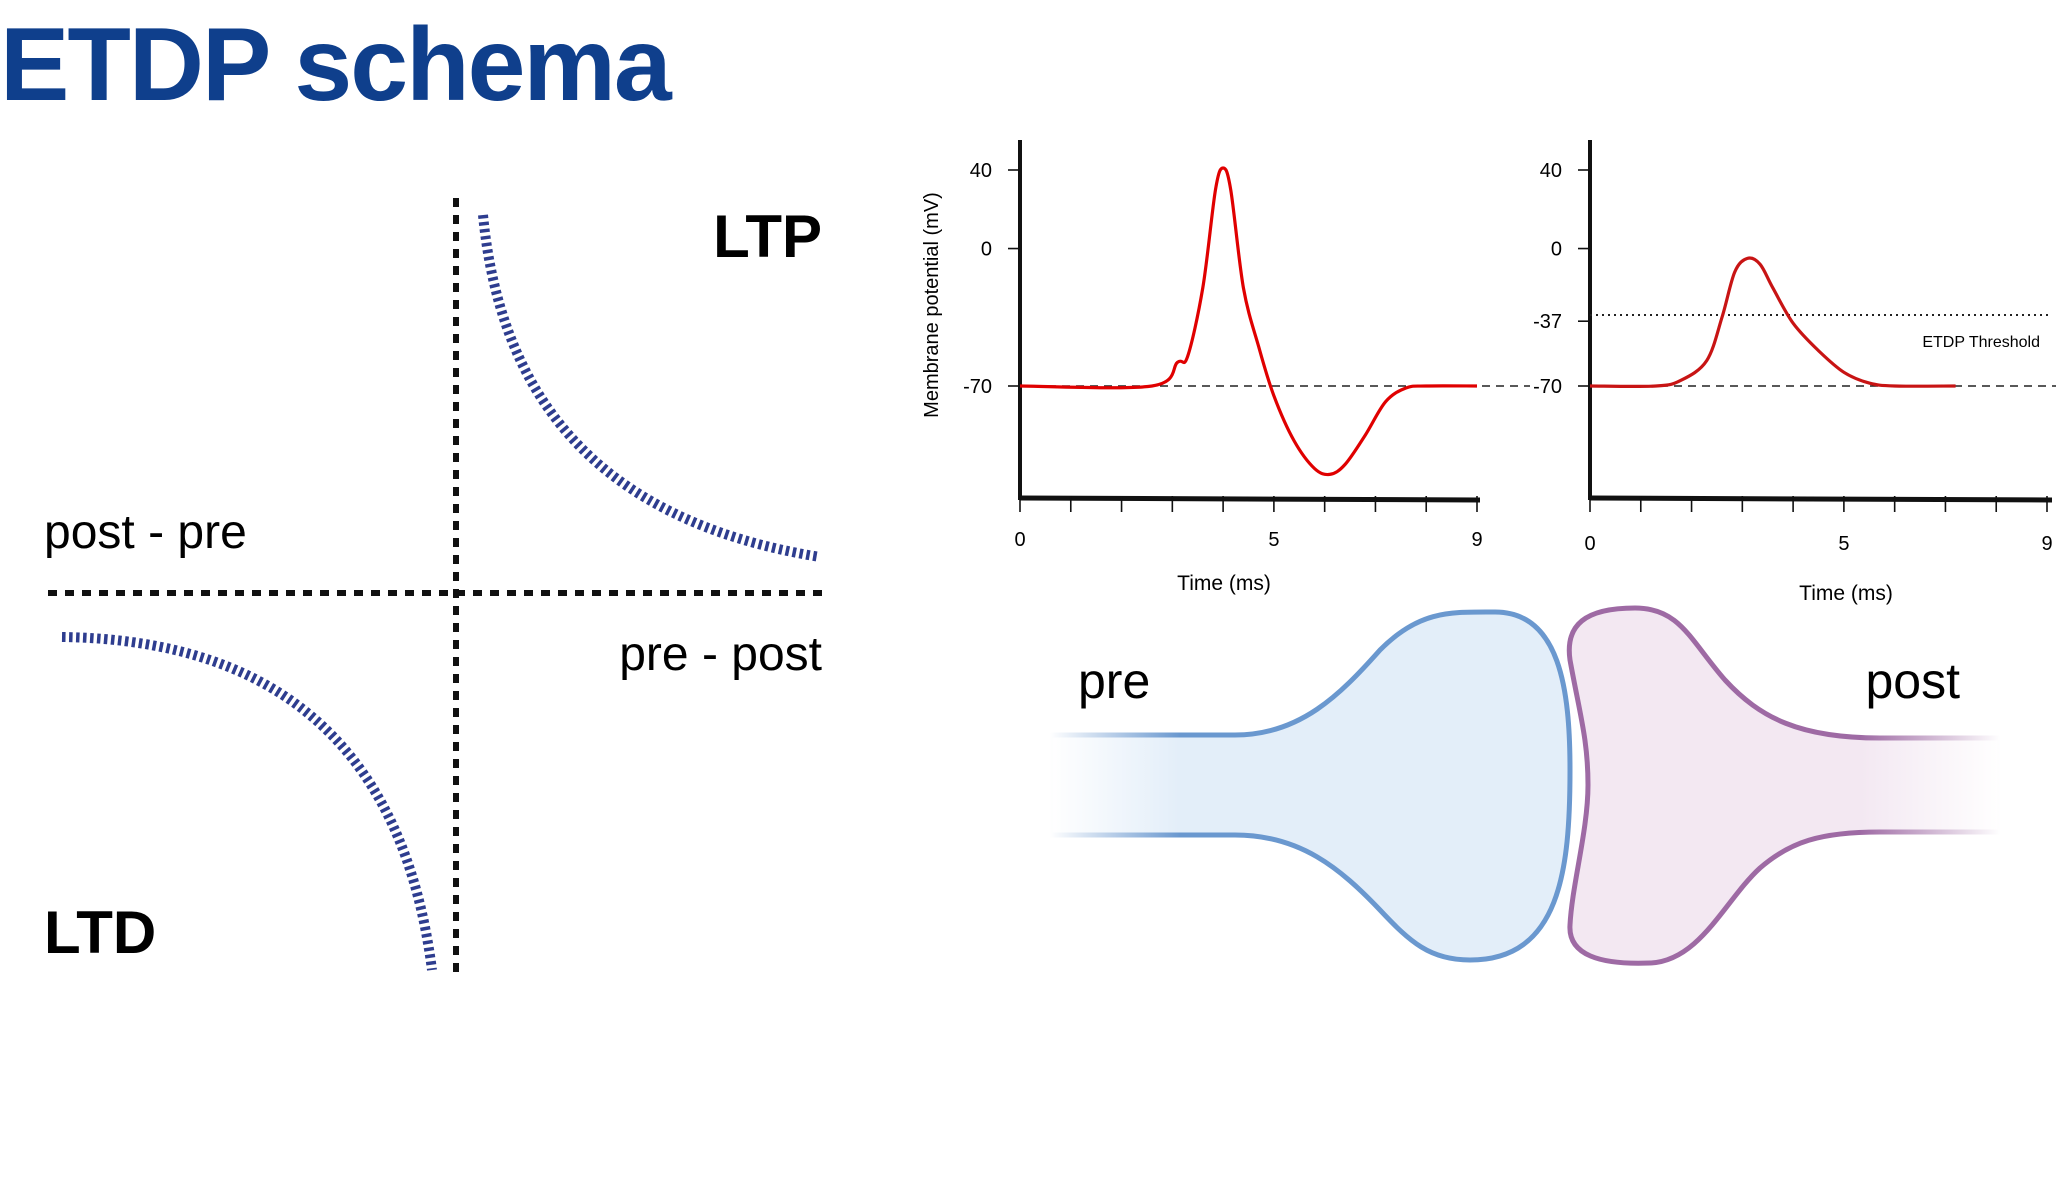 The image size is (2056, 1186). Describe the element at coordinates (249, 801) in the screenshot. I see `ltd-curve` at that location.